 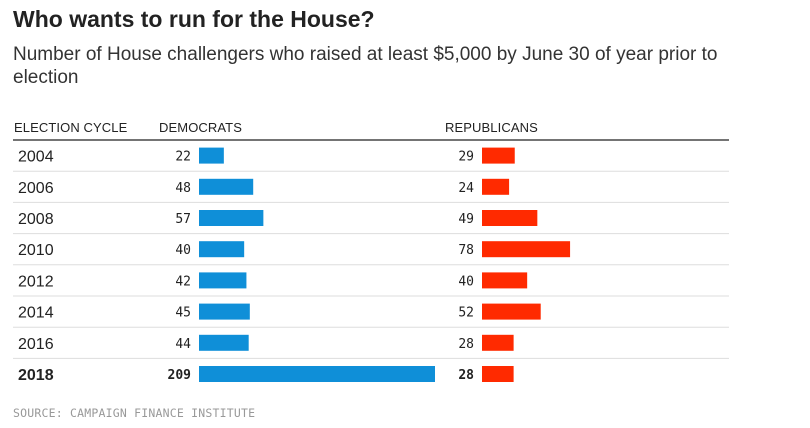 What do you see at coordinates (183, 281) in the screenshot?
I see `democrats-value-label: 42` at bounding box center [183, 281].